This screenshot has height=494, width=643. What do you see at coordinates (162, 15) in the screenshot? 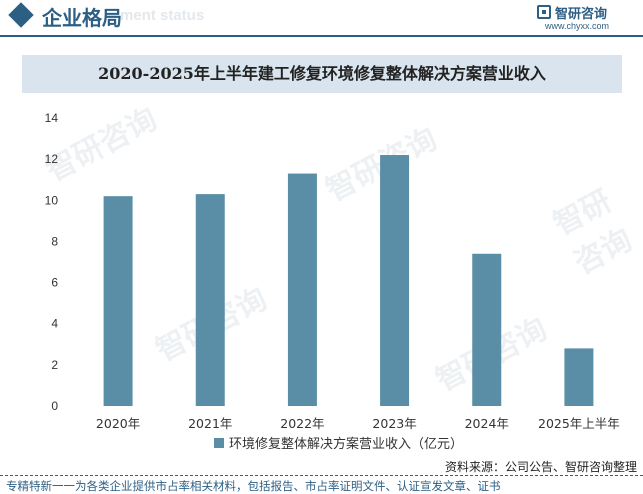
I see `header-watermark-text: ment status` at bounding box center [162, 15].